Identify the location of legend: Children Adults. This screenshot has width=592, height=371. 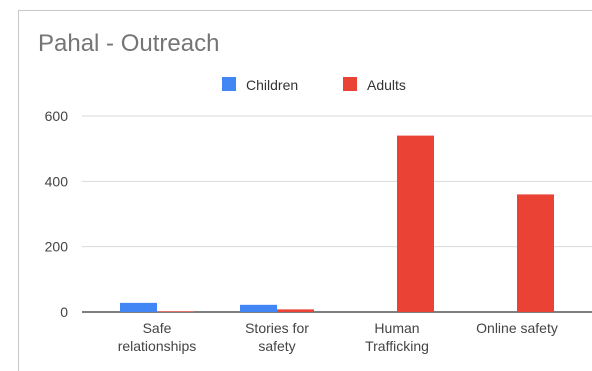
(314, 85).